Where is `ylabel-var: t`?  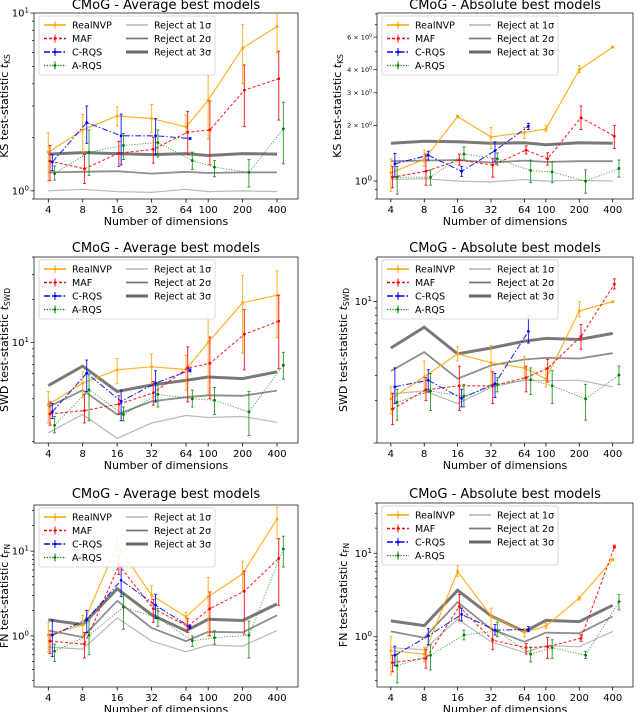
ylabel-var: t is located at coordinates (343, 554).